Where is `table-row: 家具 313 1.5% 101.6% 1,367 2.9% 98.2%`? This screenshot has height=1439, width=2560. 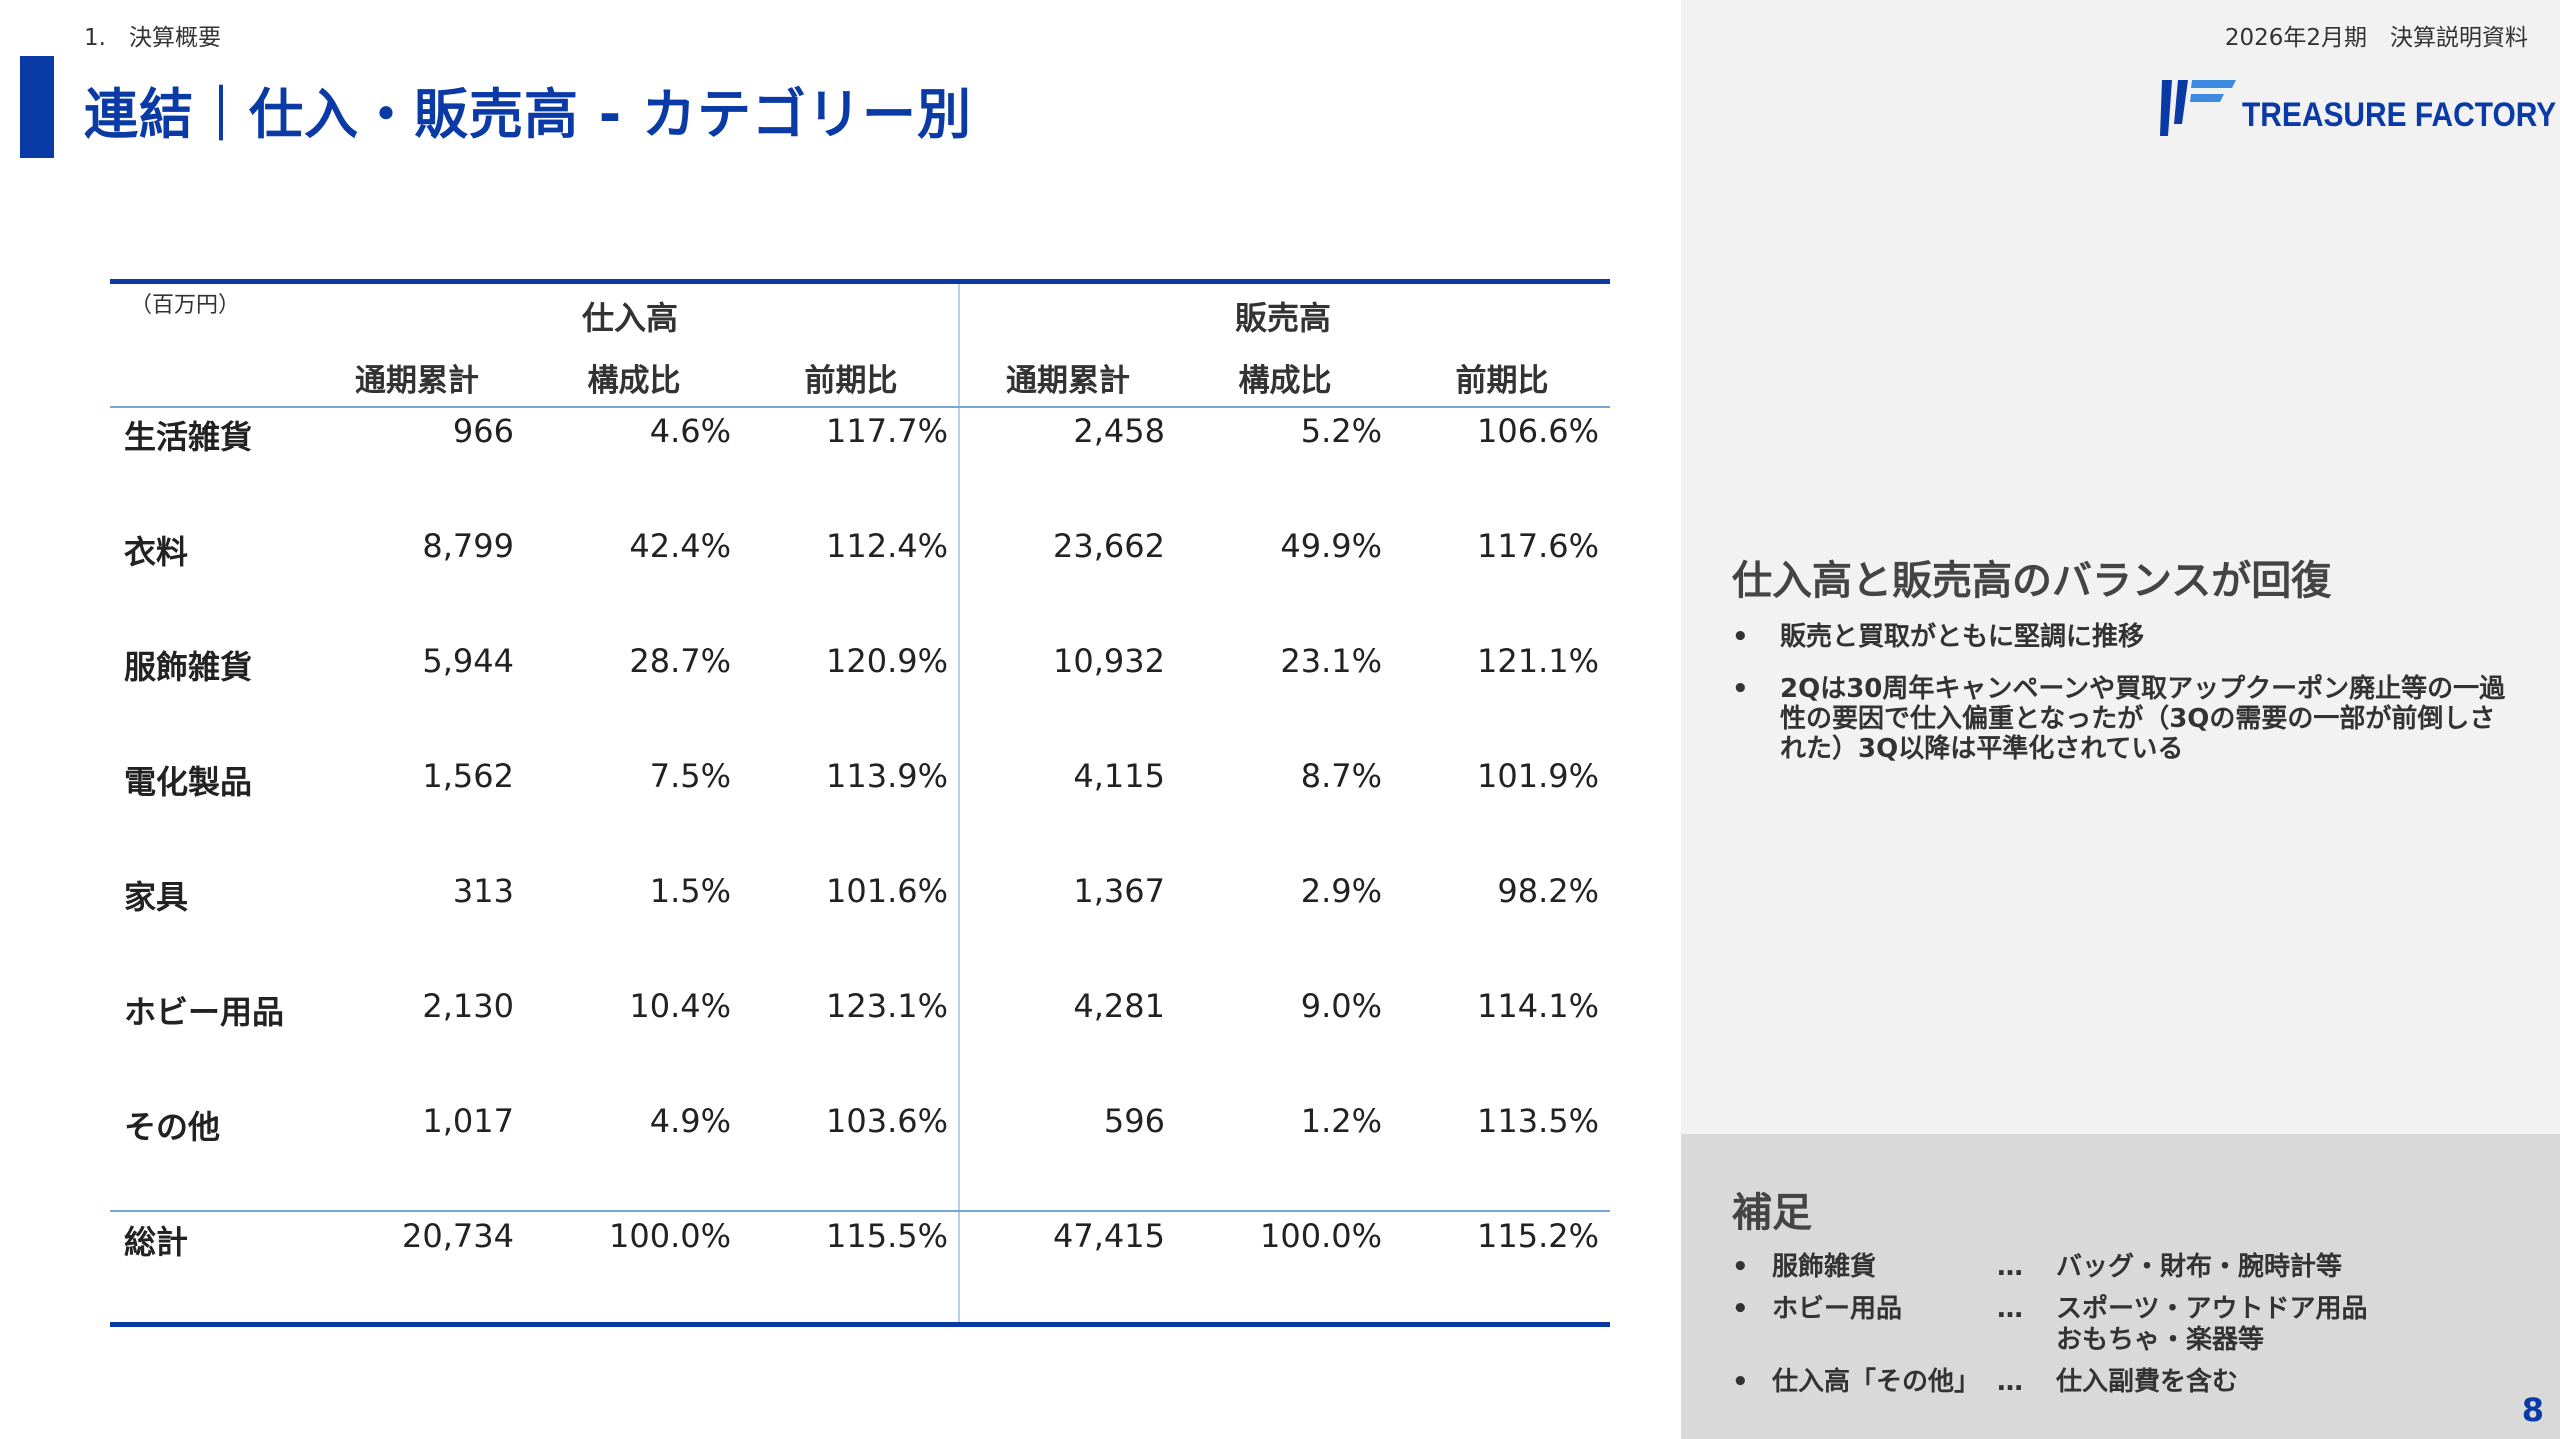 table-row: 家具 313 1.5% 101.6% 1,367 2.9% 98.2% is located at coordinates (860, 902).